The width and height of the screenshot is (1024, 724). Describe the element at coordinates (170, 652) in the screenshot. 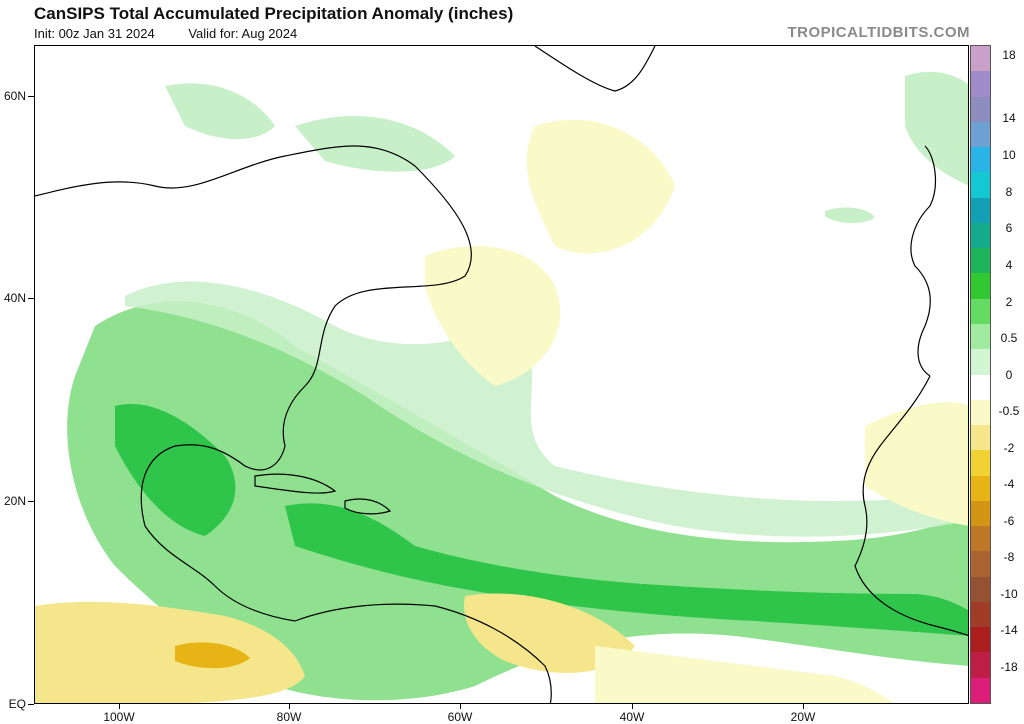

I see `dry-anomaly-pacific` at that location.